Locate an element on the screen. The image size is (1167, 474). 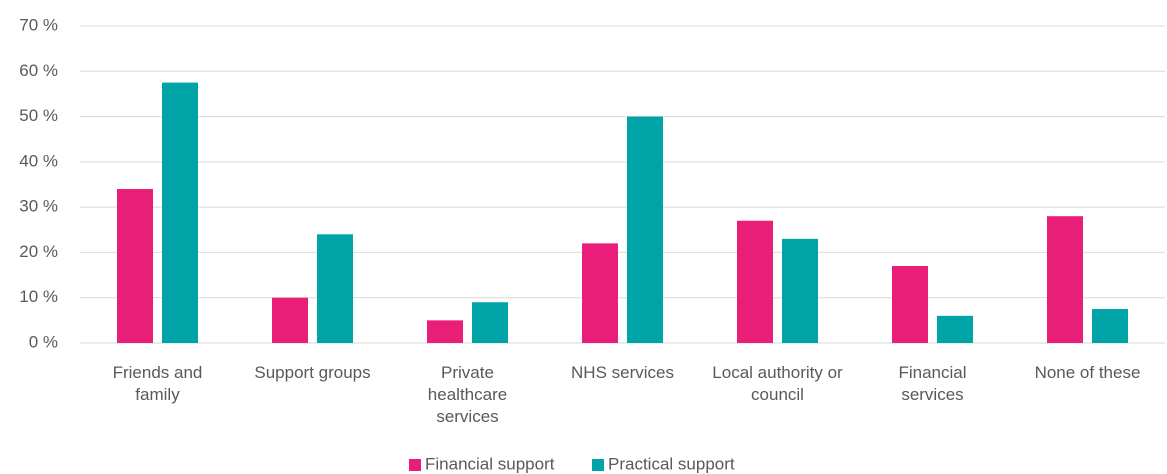
y-tick-label: 20 % is located at coordinates (38, 251).